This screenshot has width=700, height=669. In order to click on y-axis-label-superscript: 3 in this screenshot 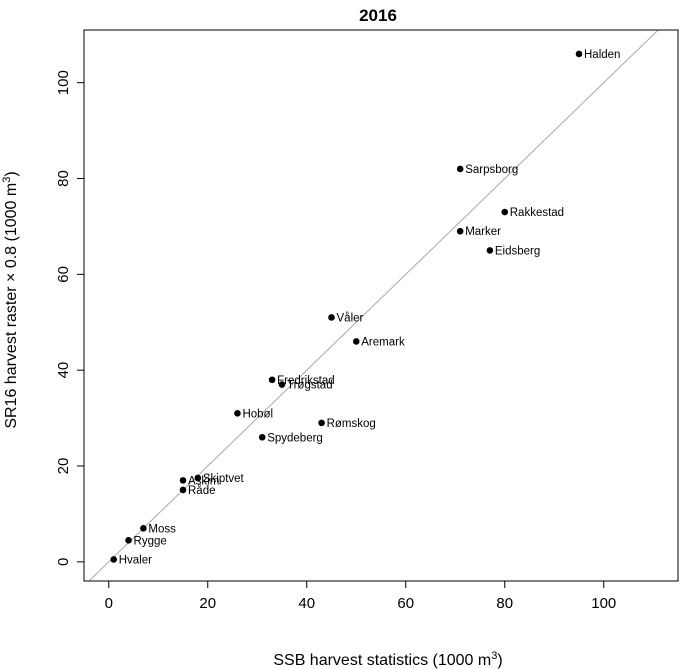, I will do `click(7, 180)`.